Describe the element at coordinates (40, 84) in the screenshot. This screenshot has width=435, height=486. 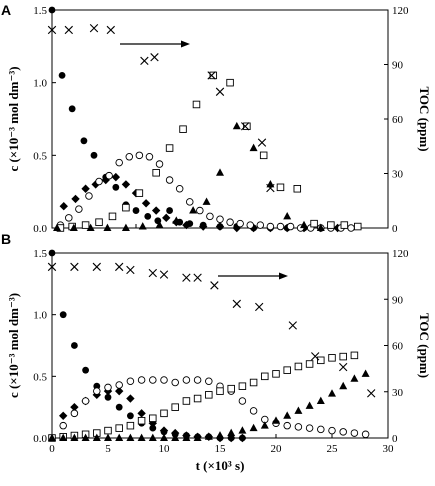
I see `y-tick-label: 1.0` at that location.